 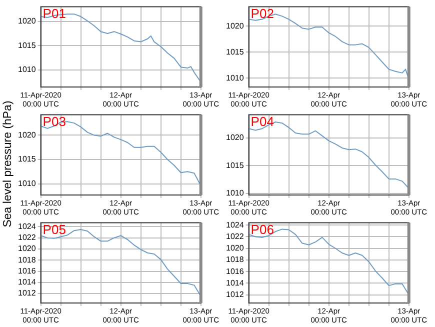 I want to click on chart-title: P04, so click(x=262, y=121).